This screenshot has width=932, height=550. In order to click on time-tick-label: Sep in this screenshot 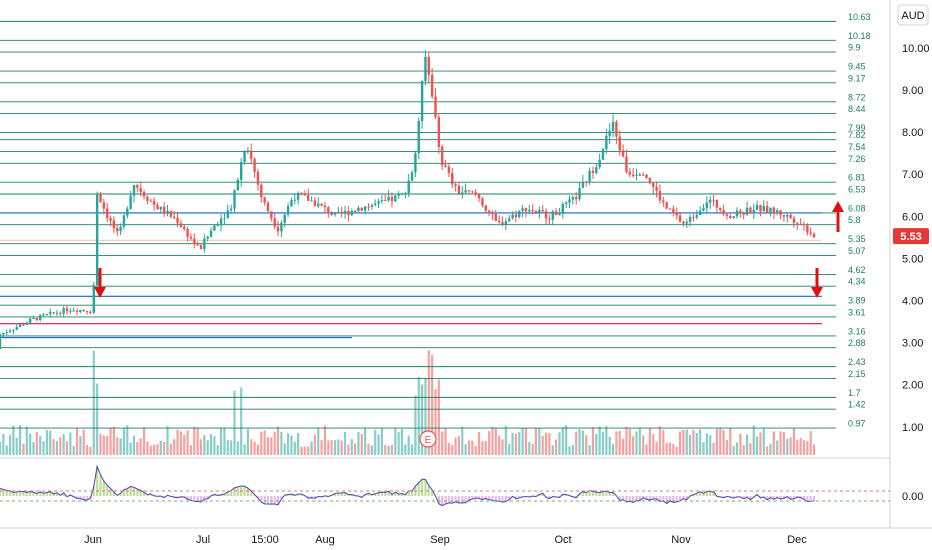, I will do `click(440, 540)`.